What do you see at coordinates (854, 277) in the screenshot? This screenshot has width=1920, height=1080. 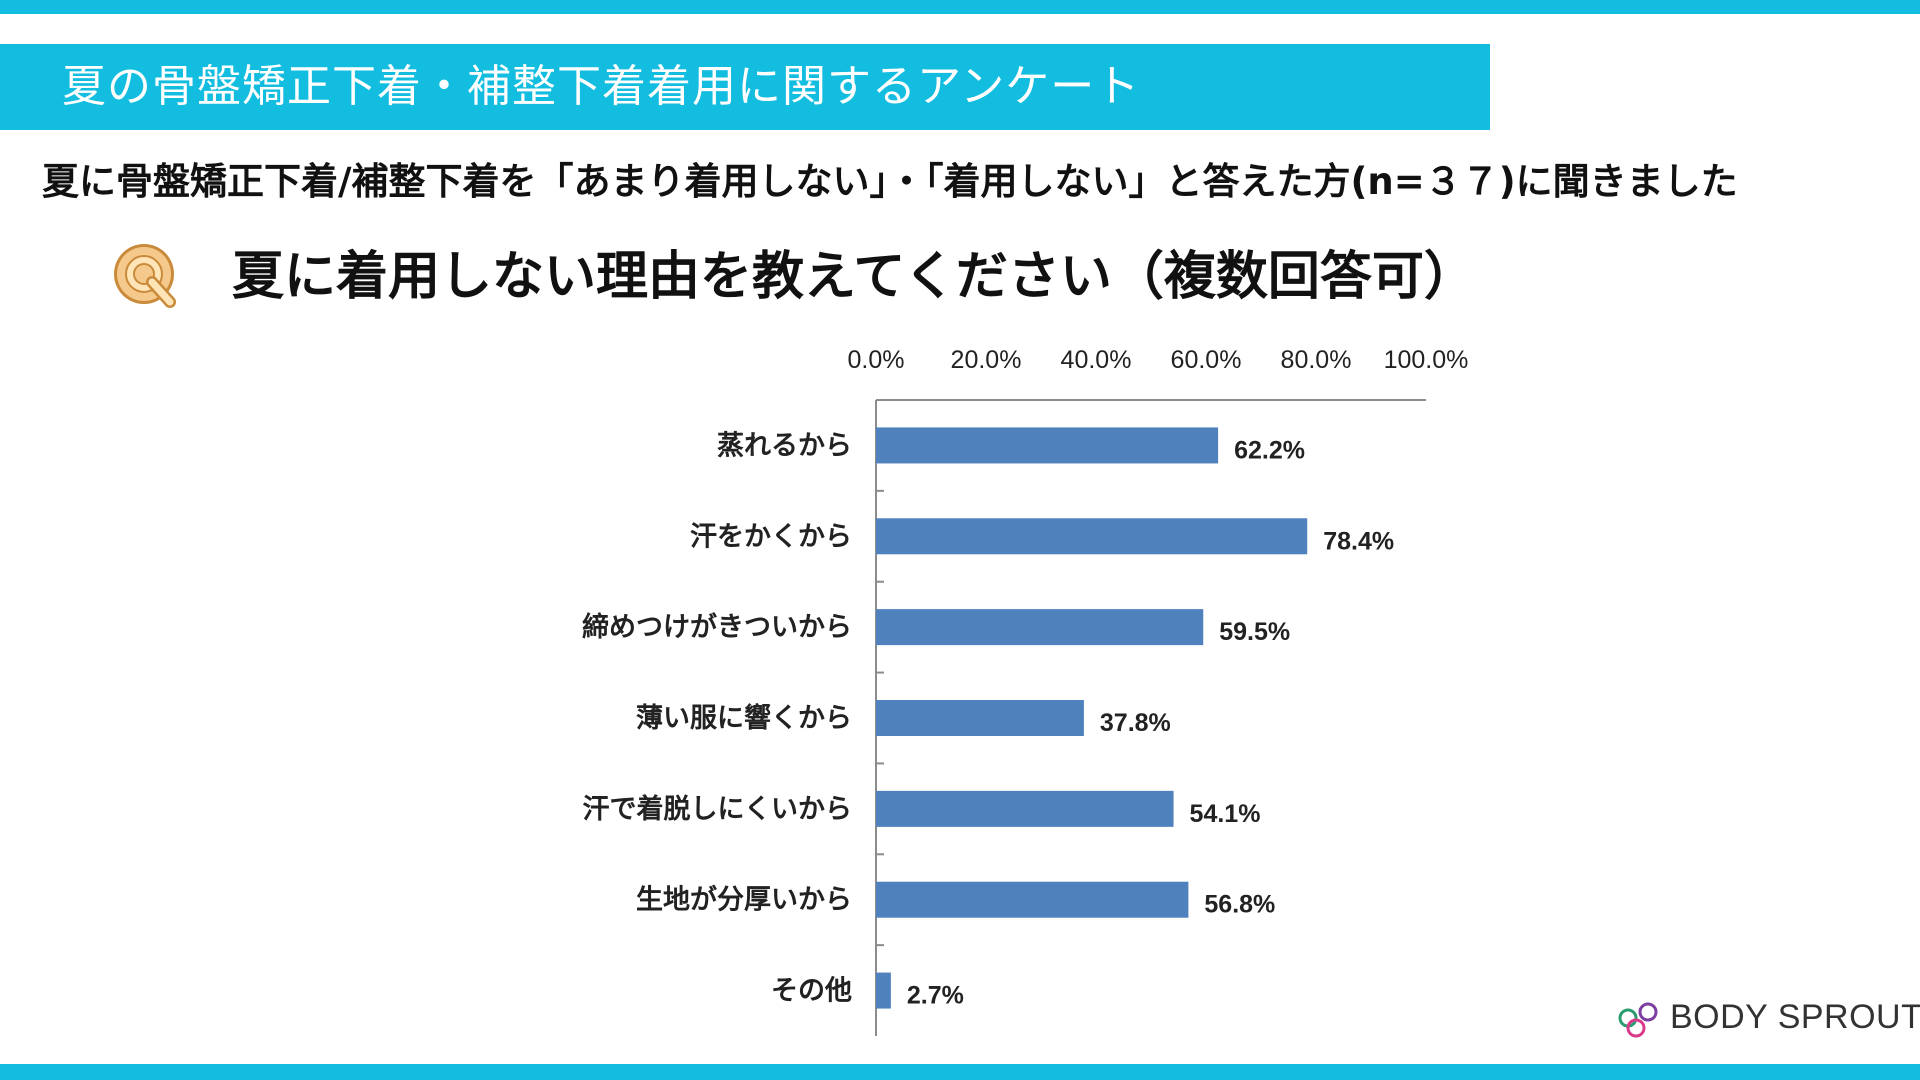 I see `question-text: 夏に着用しない理由を教えてください（複数回答可）` at bounding box center [854, 277].